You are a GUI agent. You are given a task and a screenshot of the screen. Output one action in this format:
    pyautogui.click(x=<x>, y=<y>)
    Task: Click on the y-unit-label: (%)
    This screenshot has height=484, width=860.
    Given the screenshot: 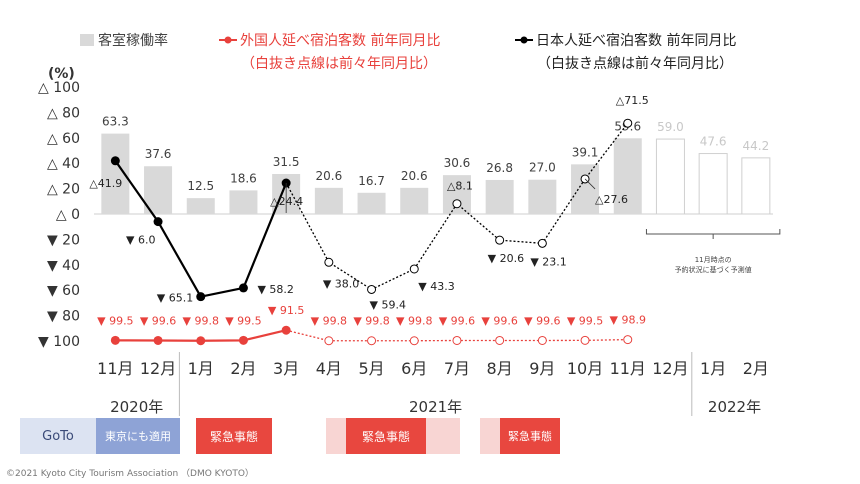 What is the action you would take?
    pyautogui.click(x=61, y=74)
    